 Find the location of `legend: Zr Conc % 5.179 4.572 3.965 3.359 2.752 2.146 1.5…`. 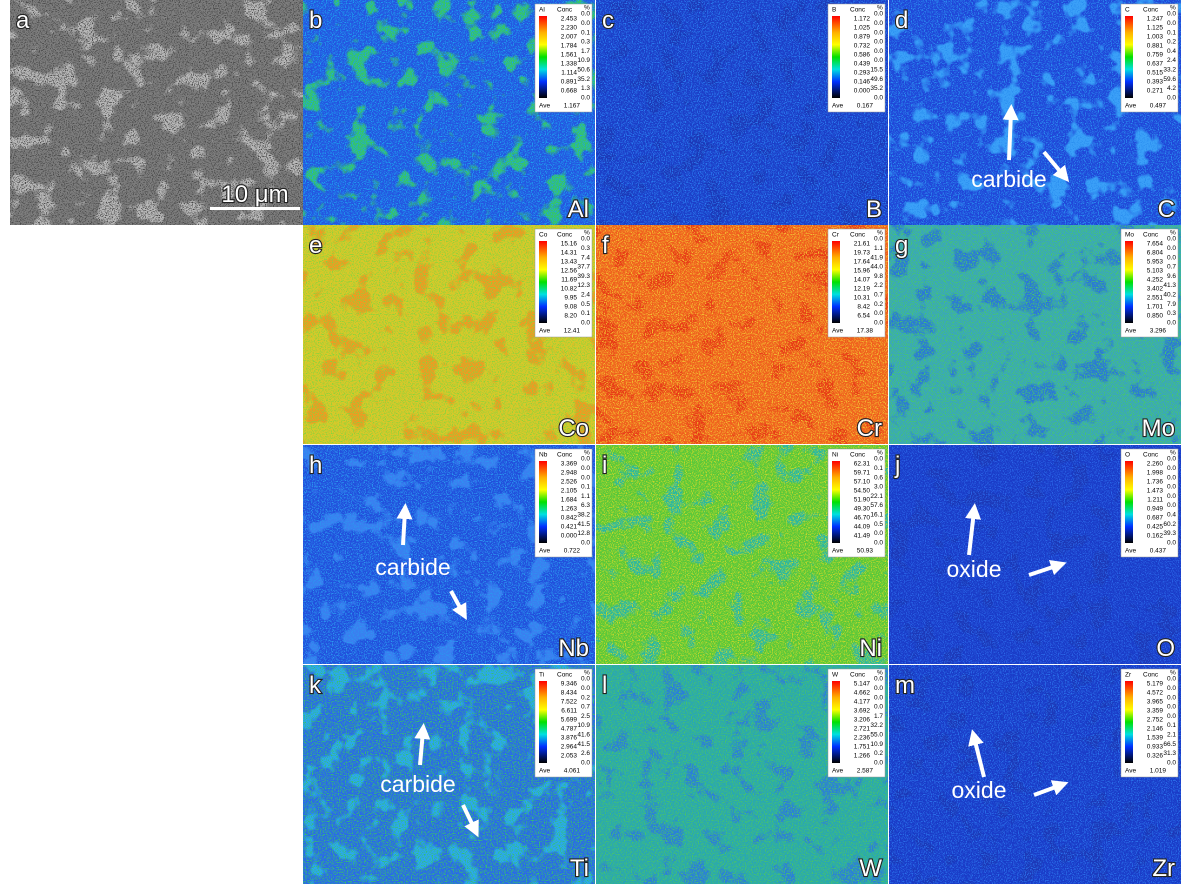

legend: Zr Conc % 5.179 4.572 3.965 3.359 2.752 2.146 1.5… is located at coordinates (1149, 723).